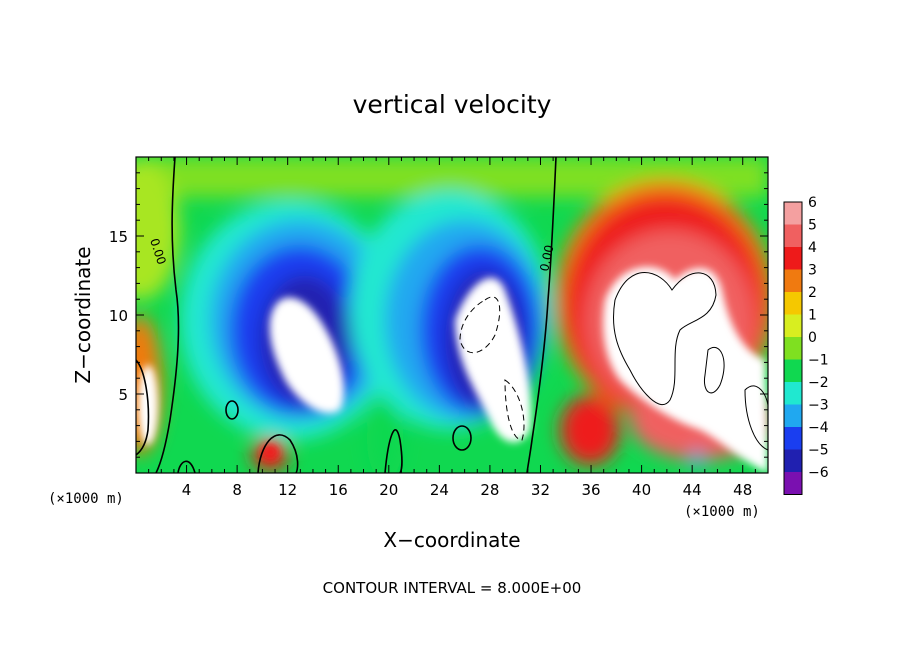 This screenshot has height=654, width=904. I want to click on colorbar-label: −3, so click(818, 406).